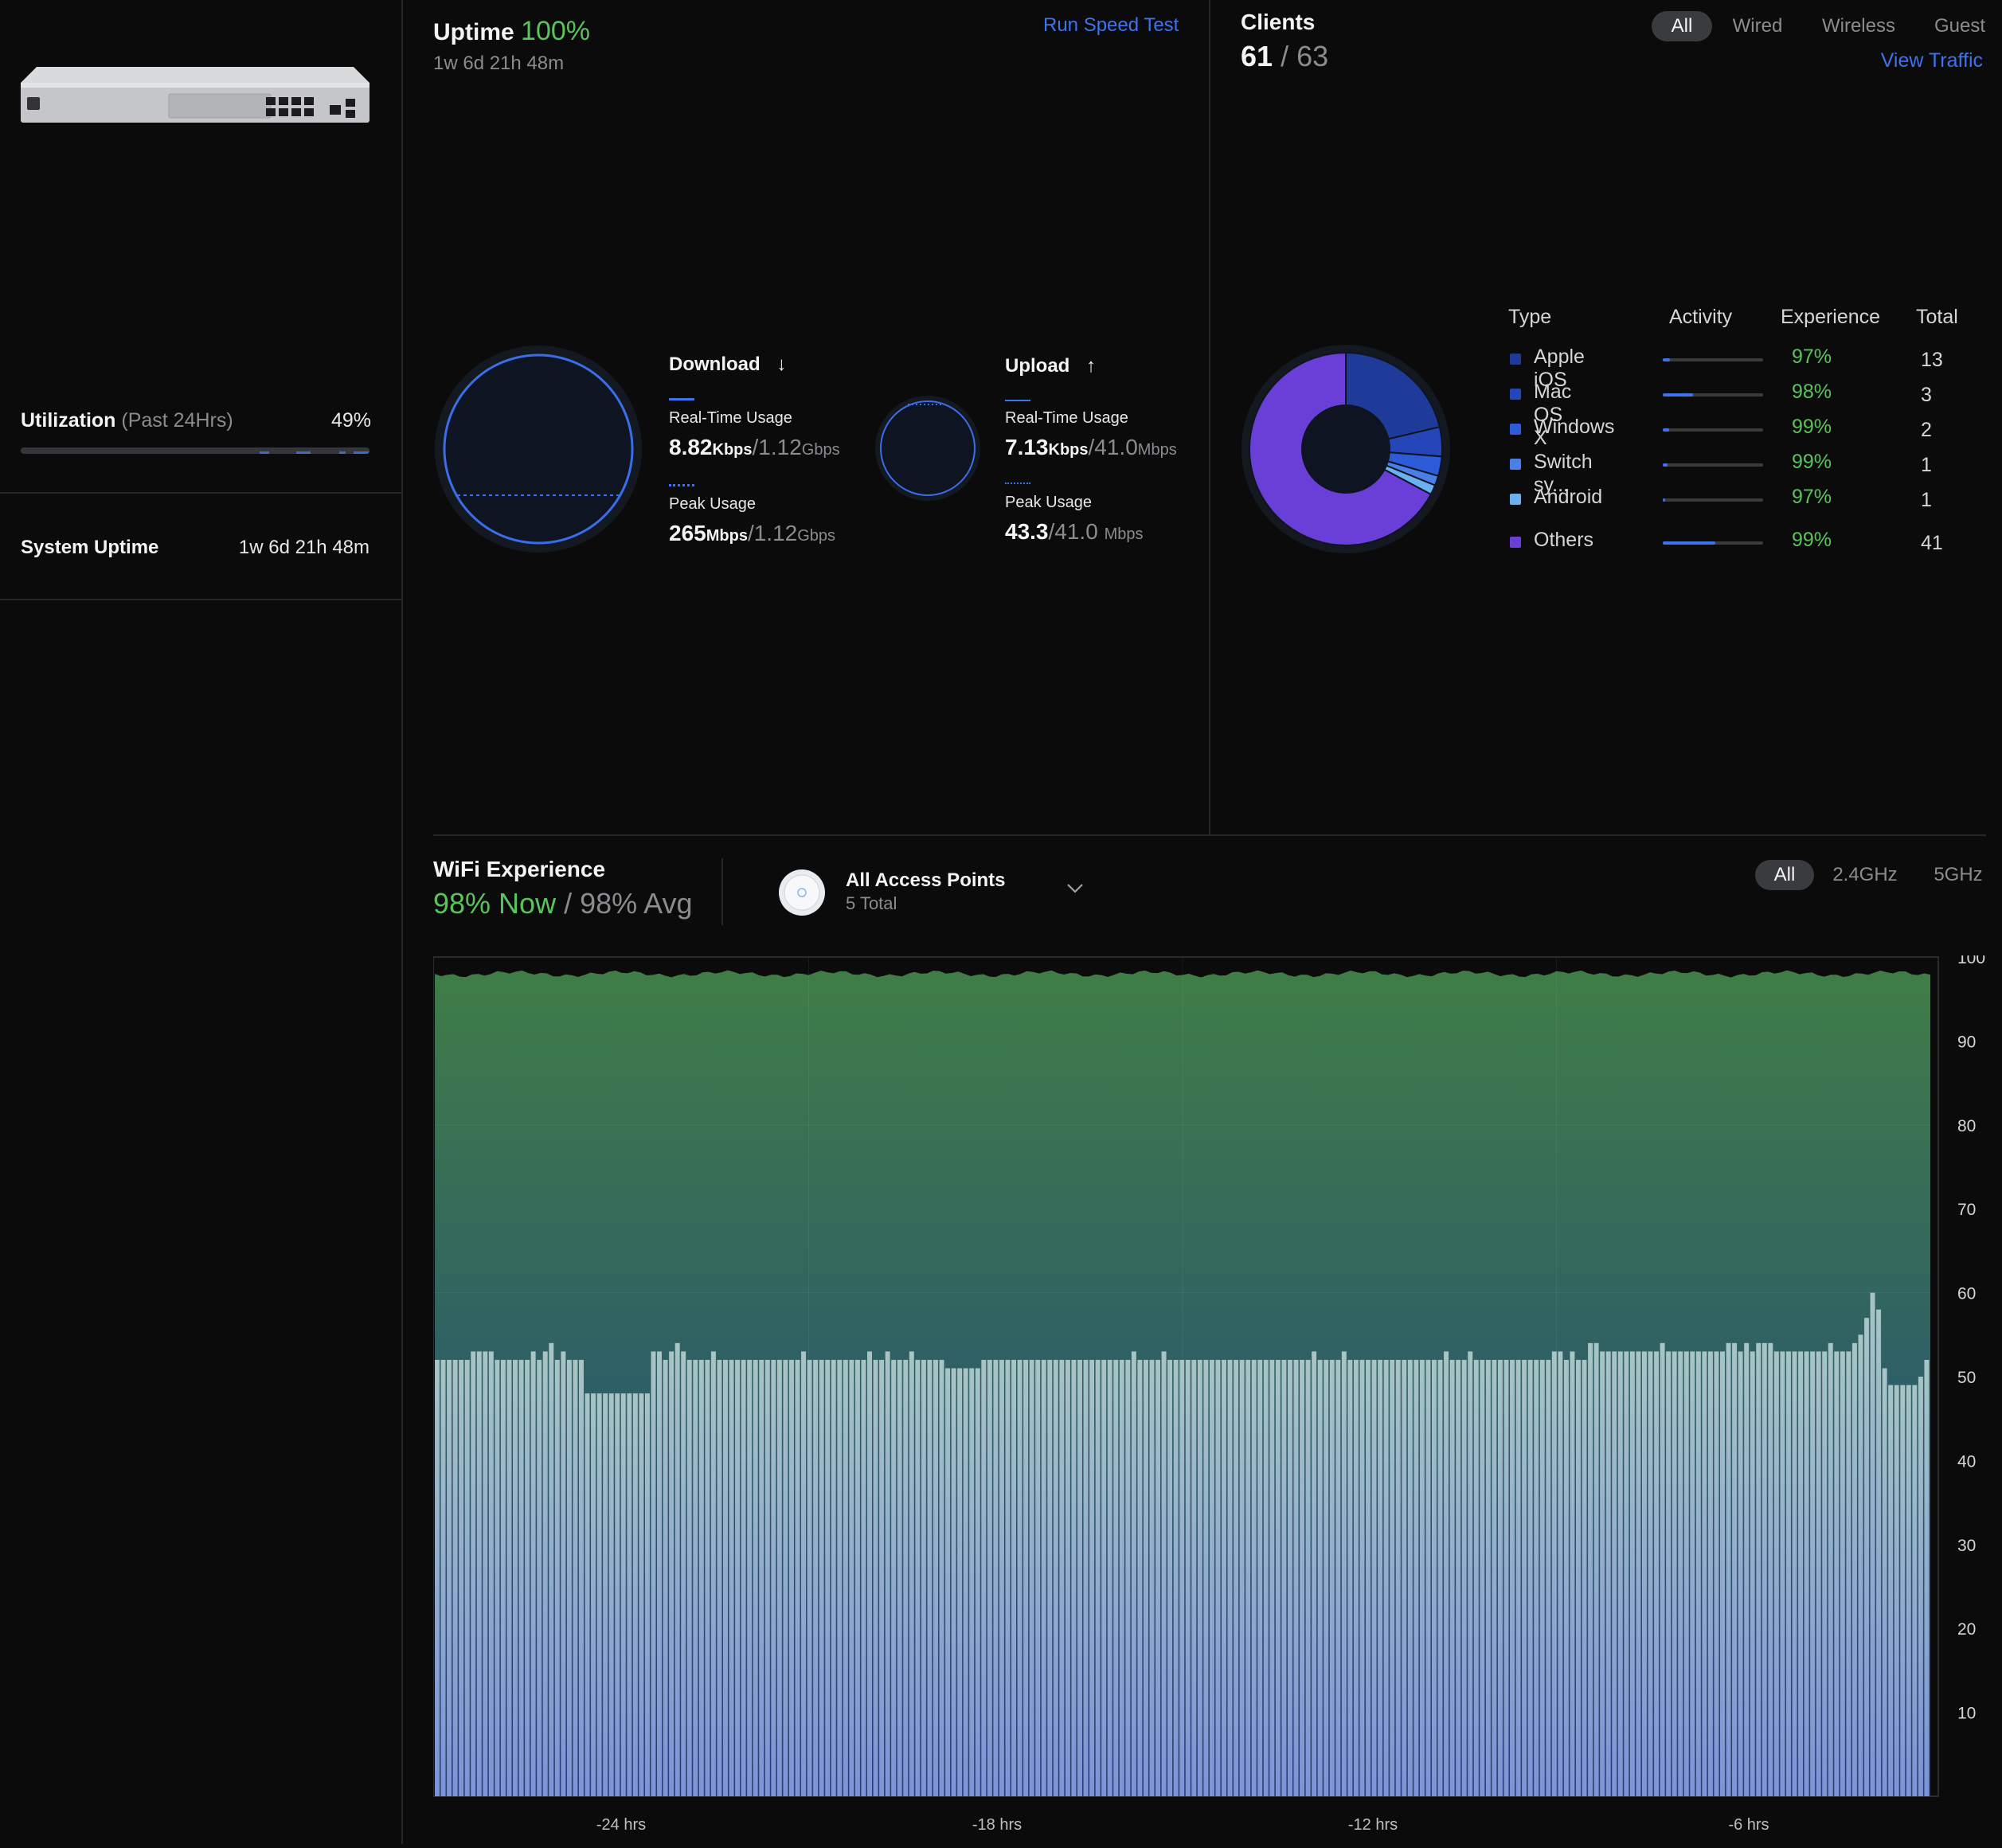  What do you see at coordinates (1091, 366) in the screenshot?
I see `upload-arrow-icon: ↑` at bounding box center [1091, 366].